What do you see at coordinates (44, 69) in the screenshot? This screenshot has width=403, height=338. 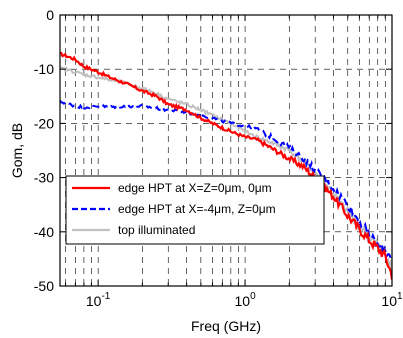 I see `y-tick-label: -10` at bounding box center [44, 69].